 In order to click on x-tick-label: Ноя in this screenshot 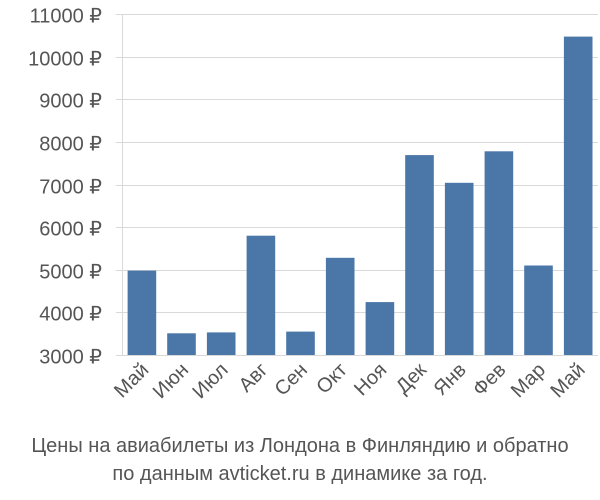, I will do `click(370, 379)`.